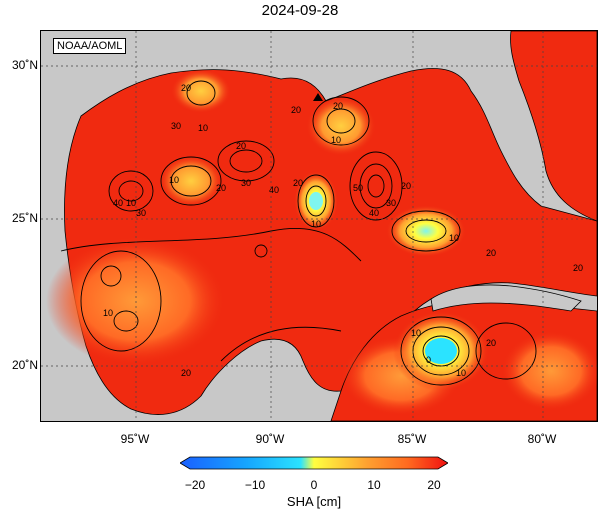  What do you see at coordinates (300, 10) in the screenshot?
I see `map-title: 2024-09-28` at bounding box center [300, 10].